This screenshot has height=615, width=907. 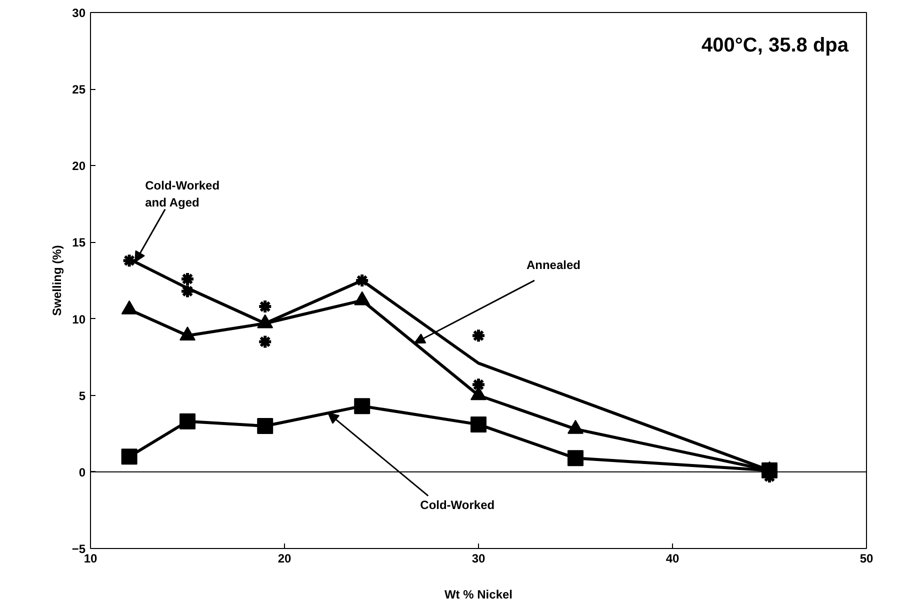 I want to click on x-tick-label: 40, so click(x=673, y=559).